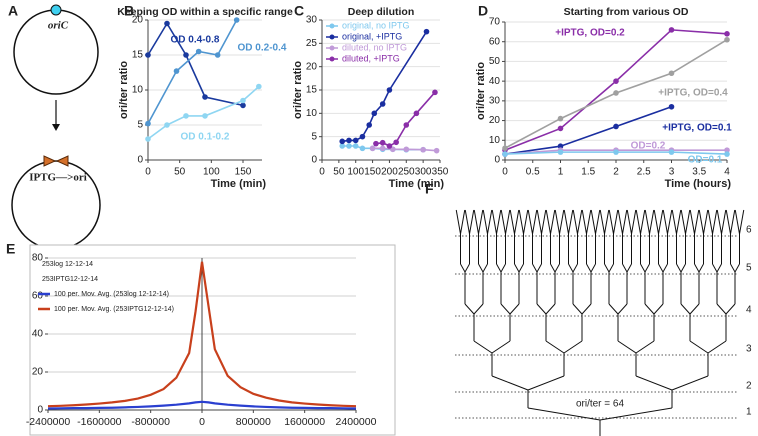 This screenshot has width=758, height=436. What do you see at coordinates (56, 127) in the screenshot?
I see `arrow-head` at bounding box center [56, 127].